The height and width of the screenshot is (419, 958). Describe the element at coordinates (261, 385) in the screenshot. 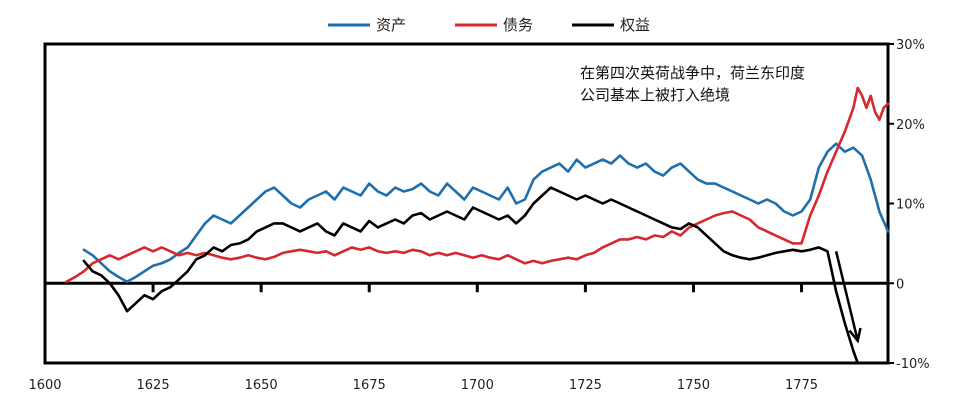

I see `x-tick-label: 1650` at that location.